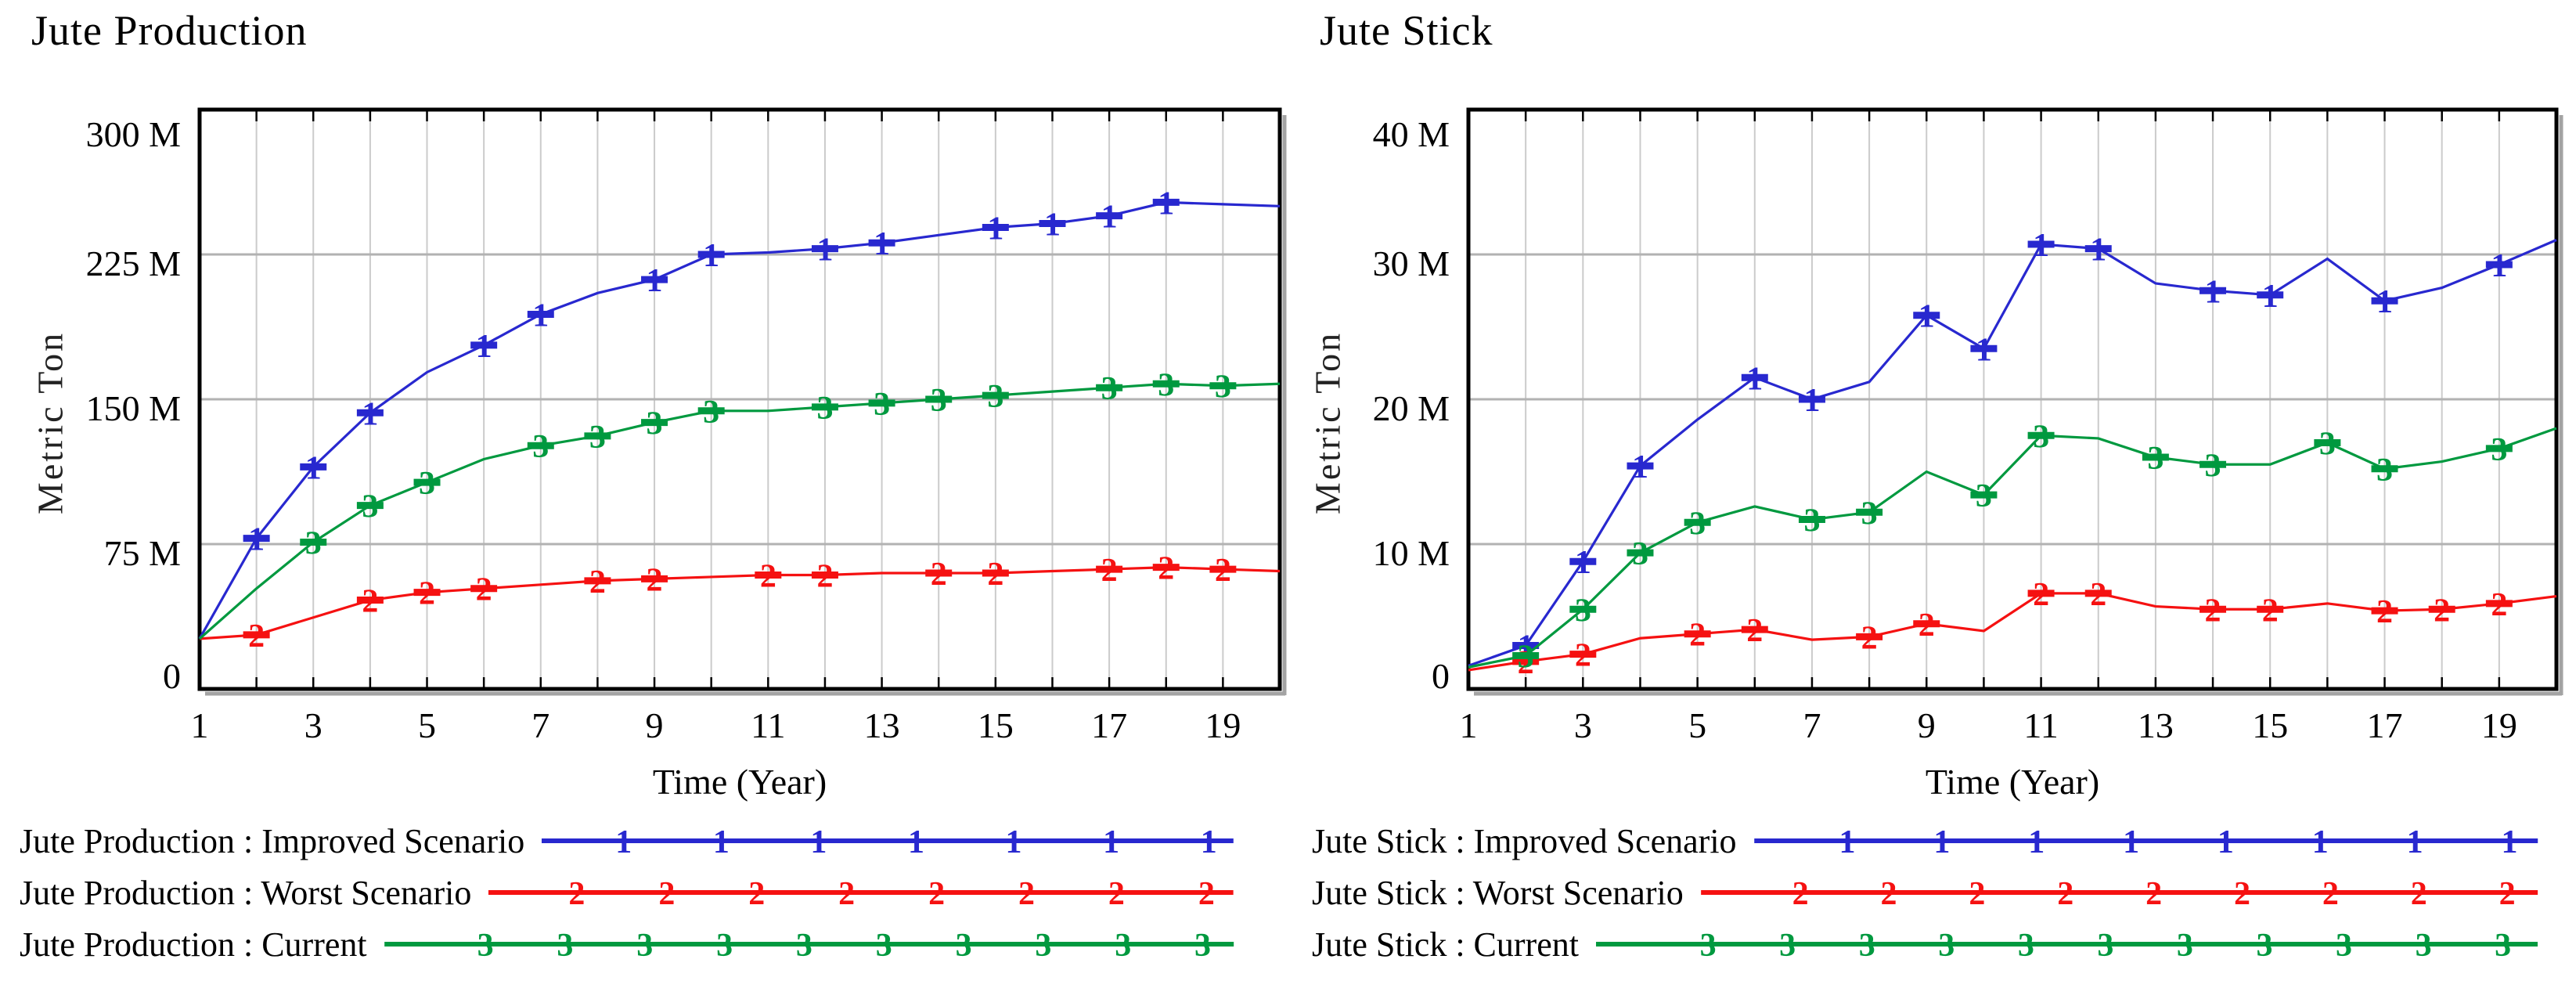 This screenshot has width=2576, height=988. Describe the element at coordinates (1223, 725) in the screenshot. I see `x-tick-label: 19` at that location.